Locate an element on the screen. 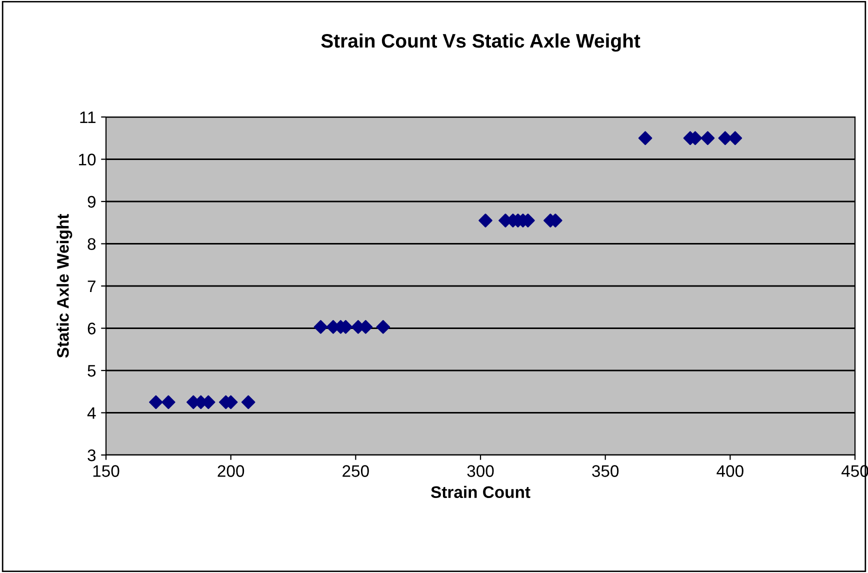  y-tick-label: 8 is located at coordinates (92, 244).